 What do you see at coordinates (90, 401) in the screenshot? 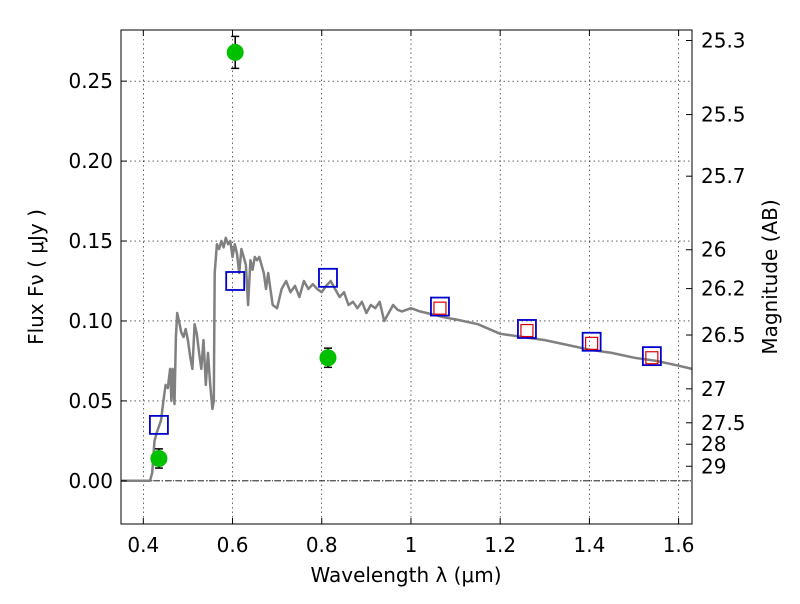
I see `y-tick-label: 0.05` at bounding box center [90, 401].